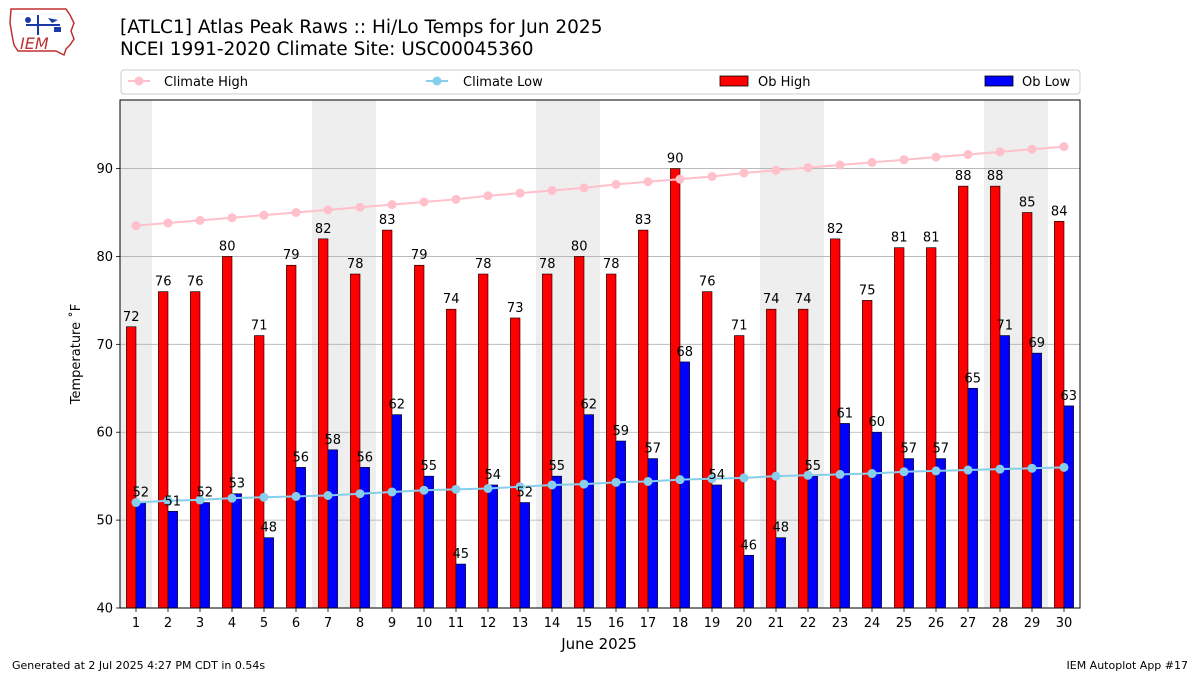 The width and height of the screenshot is (1200, 675). I want to click on legend-ob-high-label: Ob High, so click(784, 82).